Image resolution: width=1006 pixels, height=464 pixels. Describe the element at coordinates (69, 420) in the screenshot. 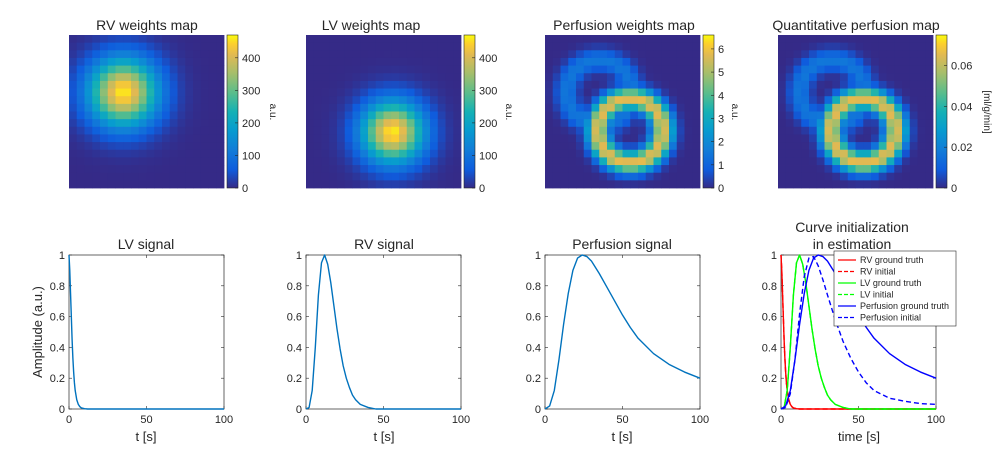

I see `x-tick-label: 0` at that location.